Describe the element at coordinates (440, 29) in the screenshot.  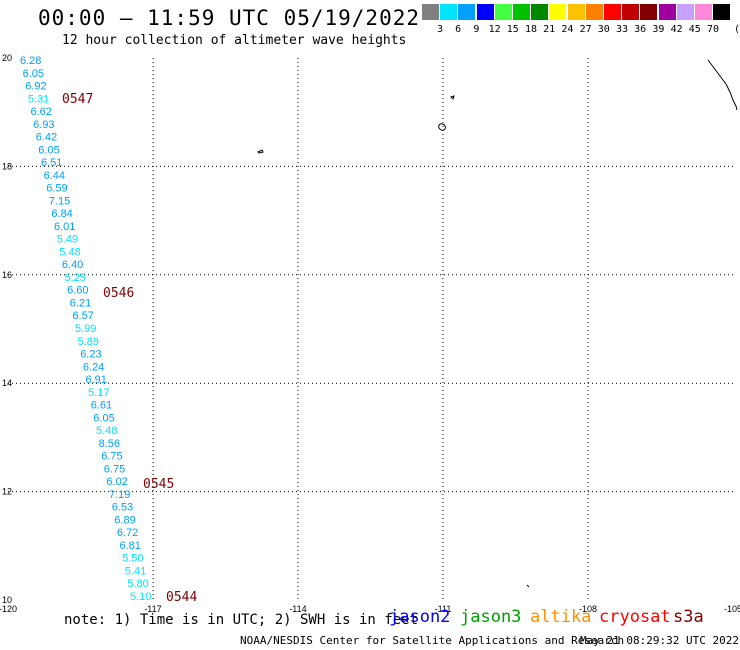
I see `legend-label: 3` at that location.